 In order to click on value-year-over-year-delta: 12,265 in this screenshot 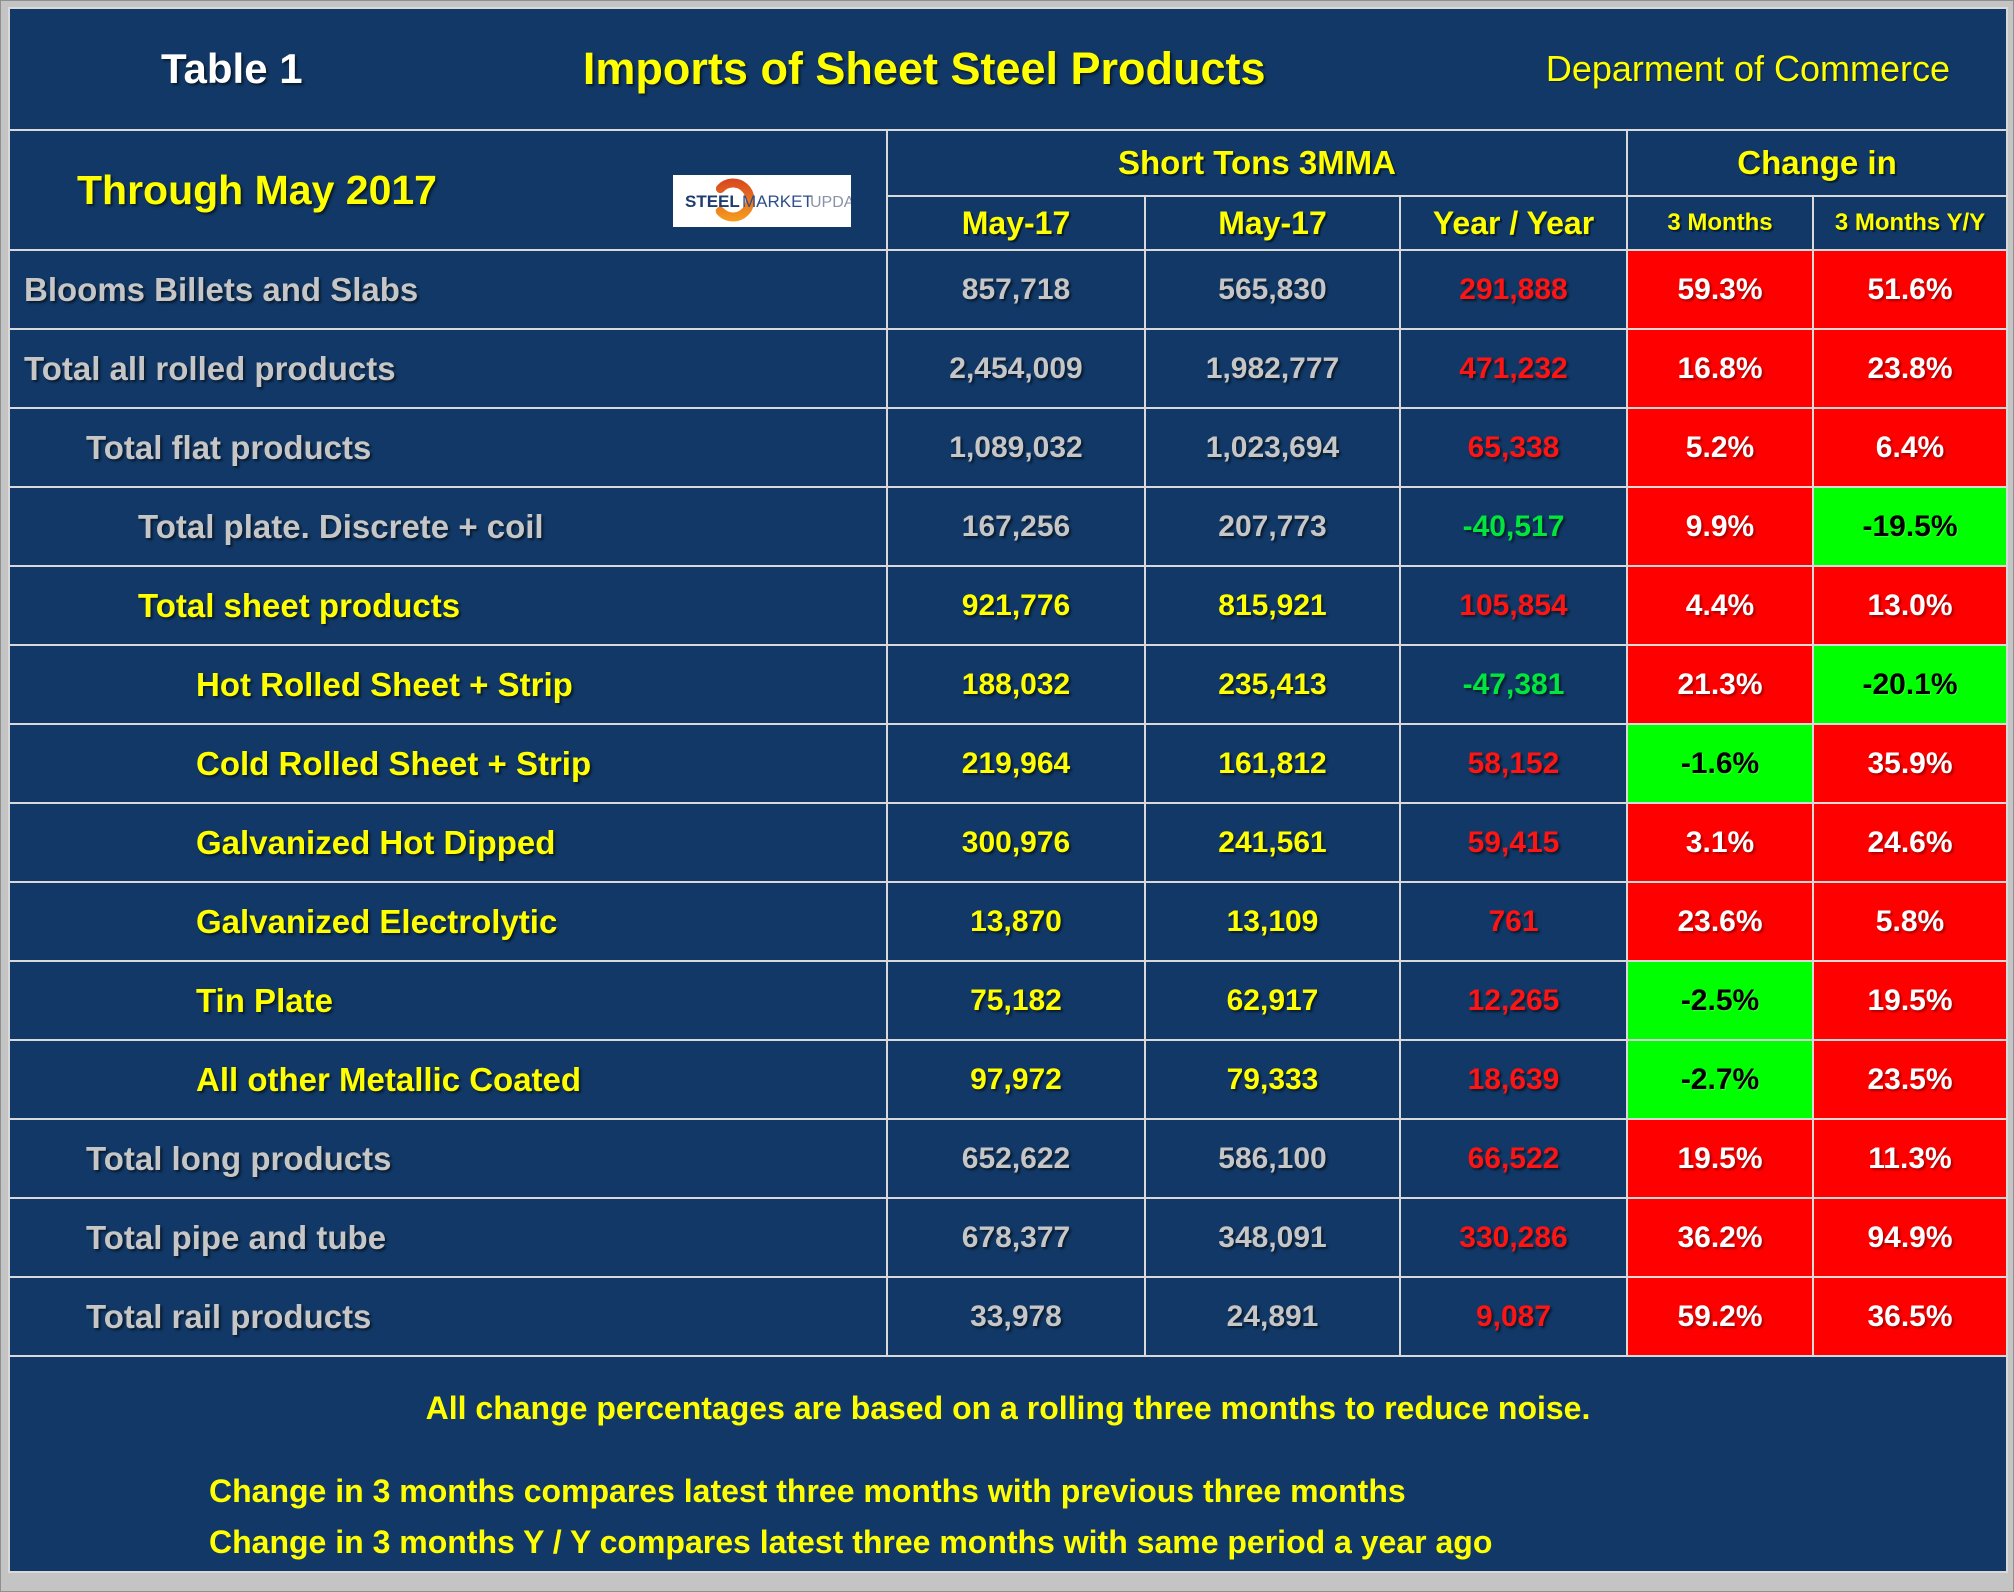, I will do `click(1513, 1000)`.